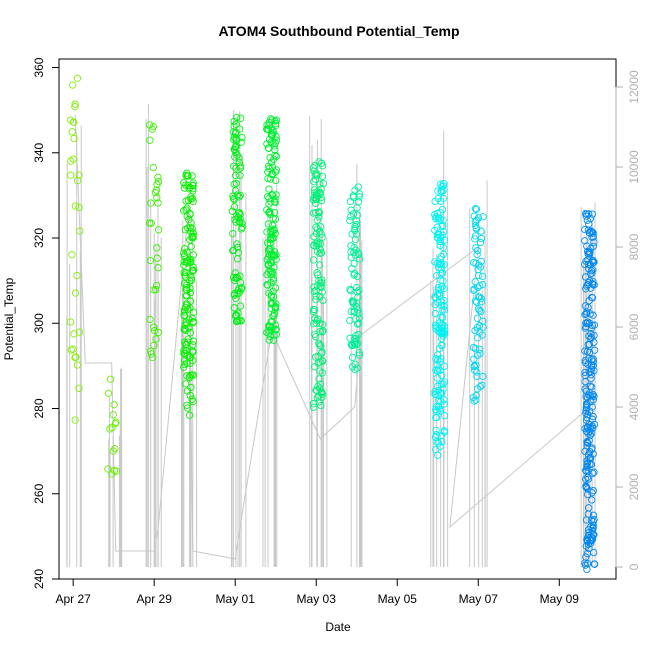  I want to click on x-tick-label: May 05, so click(398, 599).